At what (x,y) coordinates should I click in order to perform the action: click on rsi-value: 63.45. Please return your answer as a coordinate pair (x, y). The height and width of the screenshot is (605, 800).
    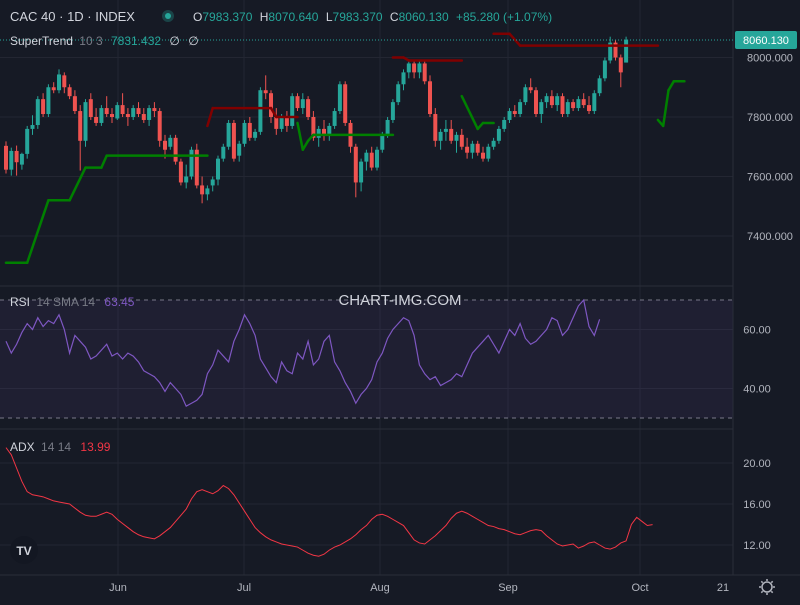
    Looking at the image, I should click on (119, 302).